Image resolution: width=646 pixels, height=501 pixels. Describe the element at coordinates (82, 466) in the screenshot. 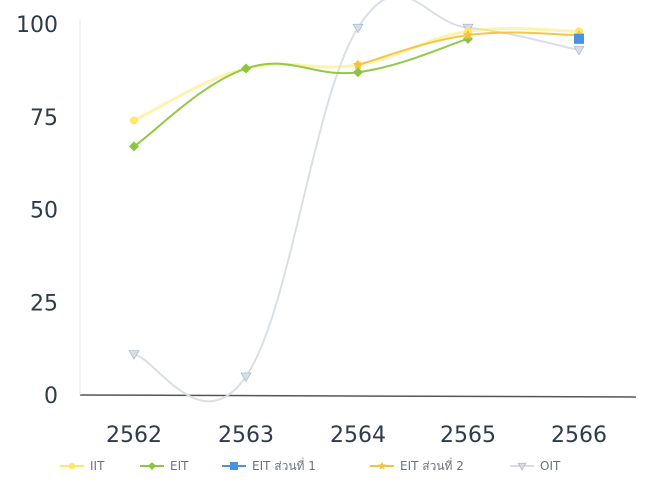

I see `legend-item: IIT` at that location.